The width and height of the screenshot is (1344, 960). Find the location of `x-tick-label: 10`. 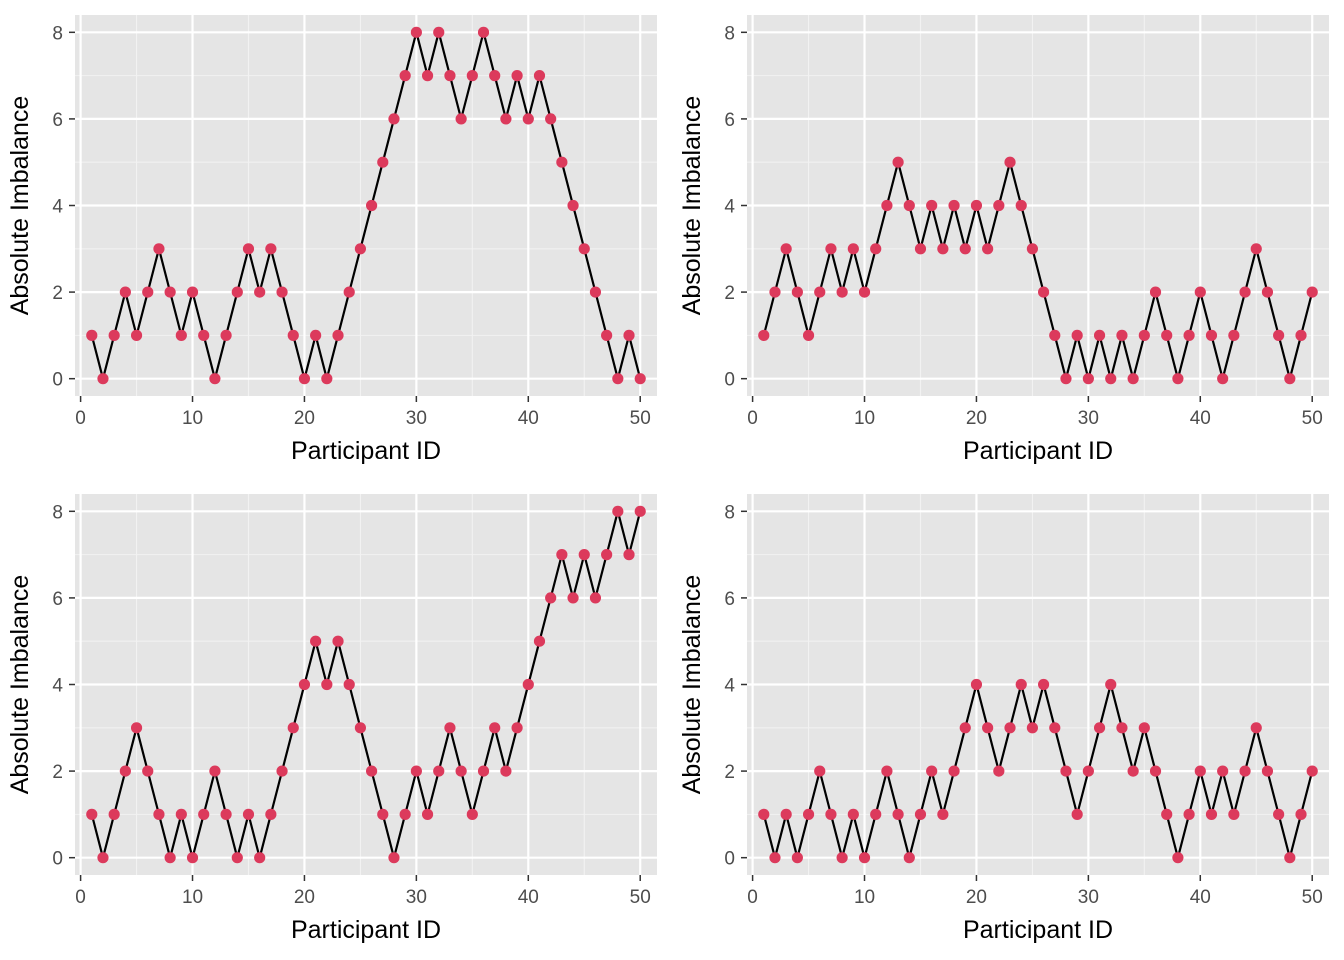

x-tick-label: 10 is located at coordinates (192, 897).